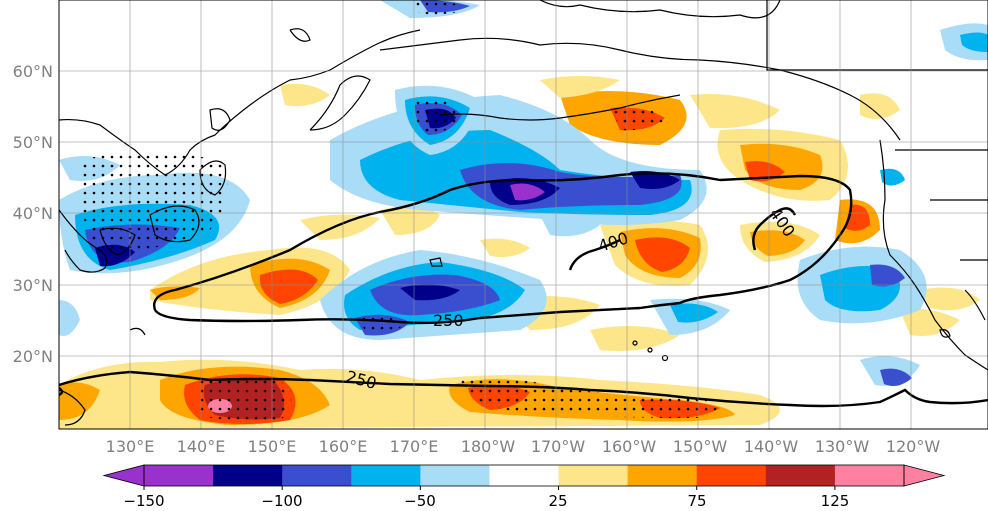 The height and width of the screenshot is (511, 988). Describe the element at coordinates (523, 389) in the screenshot. I see `contour-250-south` at that location.